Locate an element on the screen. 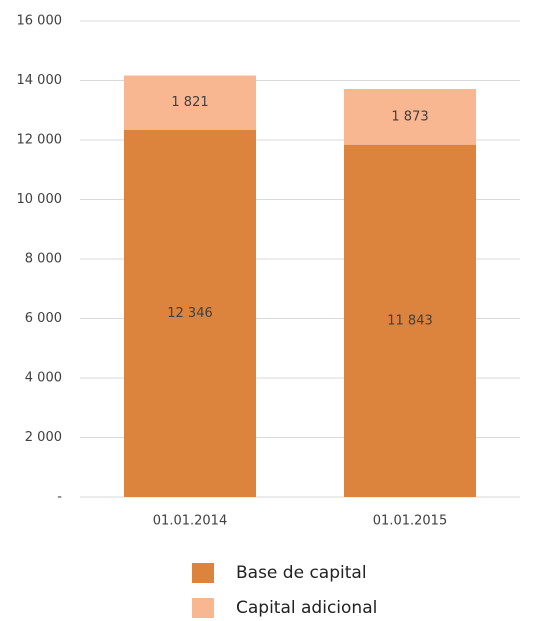 Image resolution: width=536 pixels, height=621 pixels. y-tick-label: 12 000 is located at coordinates (40, 140).